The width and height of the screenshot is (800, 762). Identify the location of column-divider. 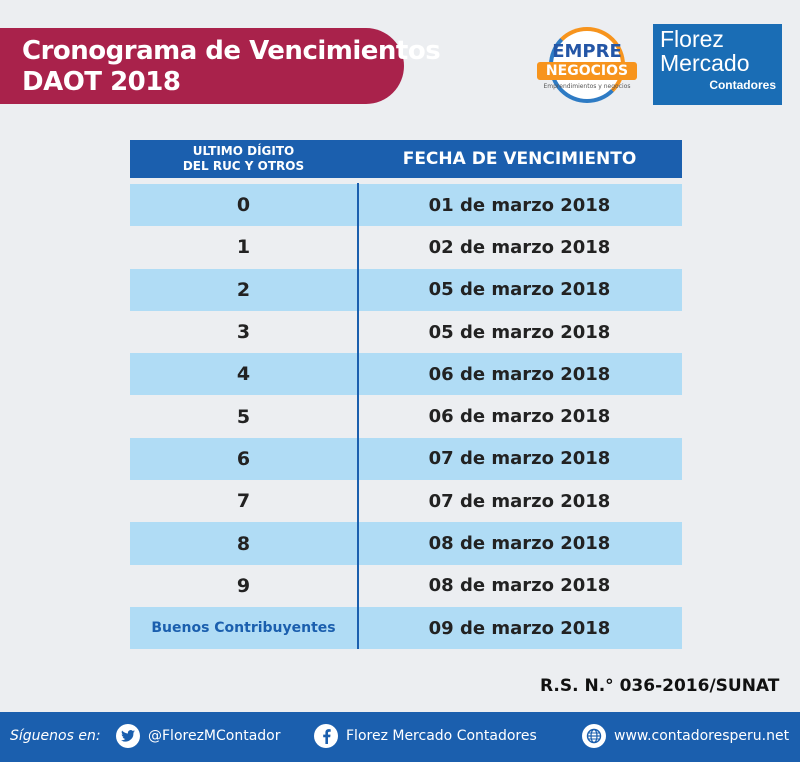
(358, 416).